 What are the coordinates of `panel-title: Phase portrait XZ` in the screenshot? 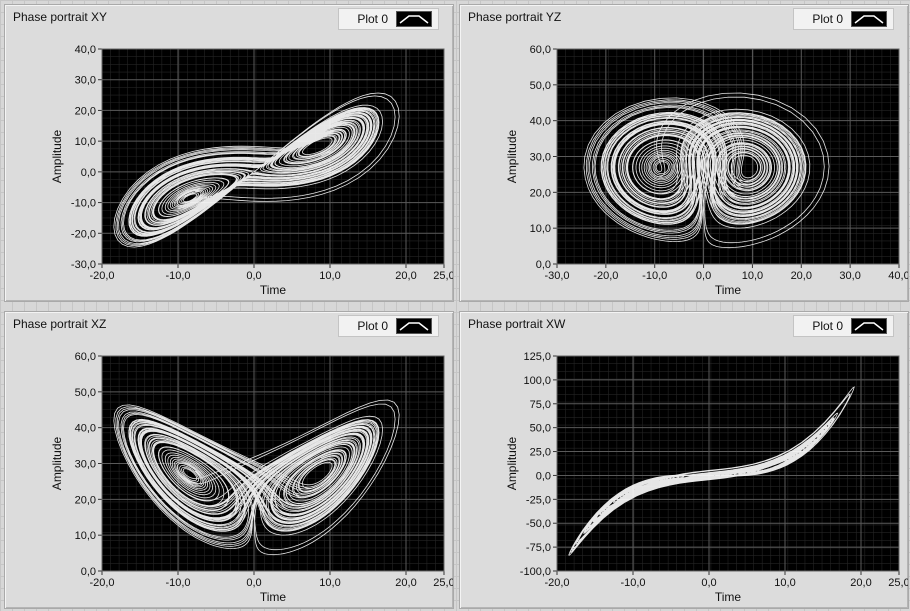 It's located at (60, 324).